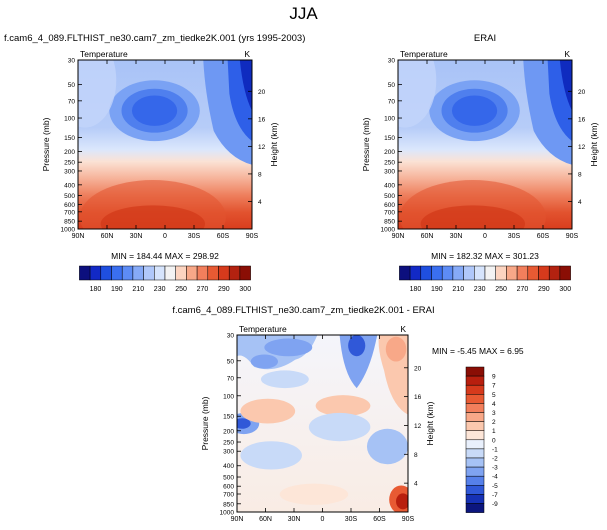  What do you see at coordinates (69, 222) in the screenshot?
I see `panel1-ytick-label: 850` at bounding box center [69, 222].